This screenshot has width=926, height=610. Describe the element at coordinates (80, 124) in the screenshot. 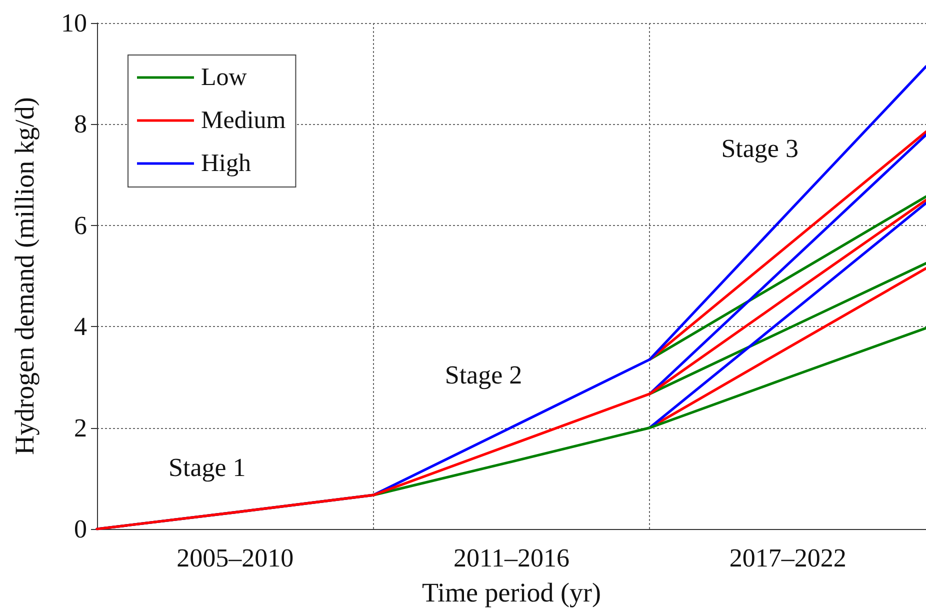

I see `y-tick-label: 8` at that location.